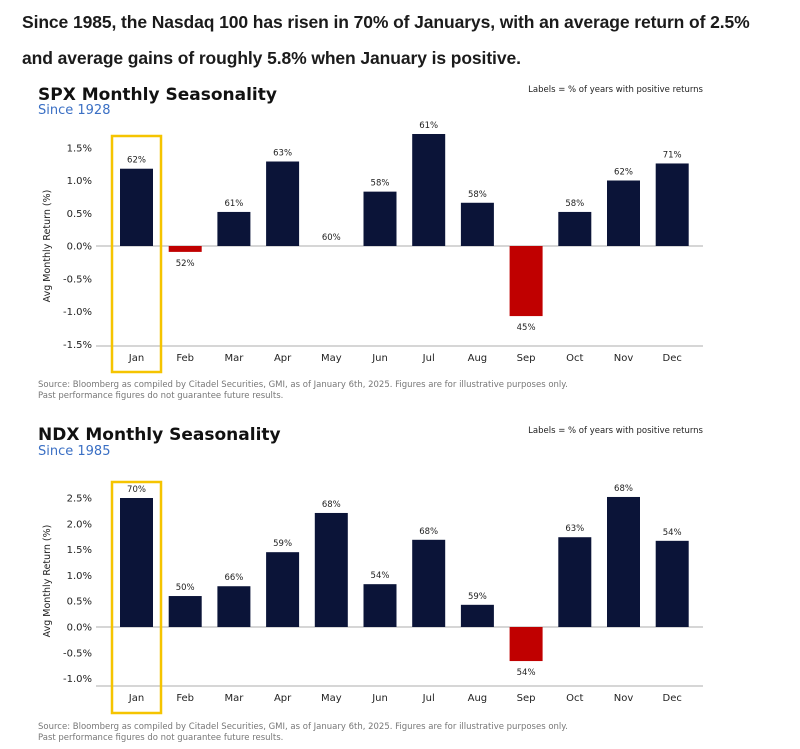  Describe the element at coordinates (234, 358) in the screenshot. I see `x-tick-label: Mar` at that location.